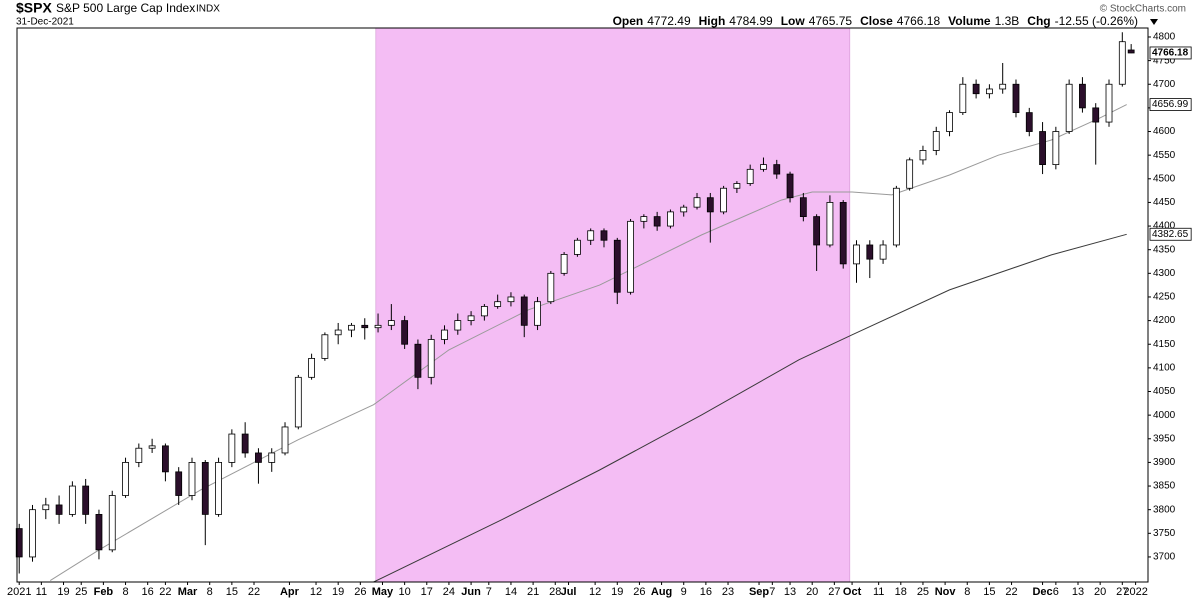 The width and height of the screenshot is (1200, 600). What do you see at coordinates (1038, 21) in the screenshot?
I see `quote-label: Chg` at bounding box center [1038, 21].